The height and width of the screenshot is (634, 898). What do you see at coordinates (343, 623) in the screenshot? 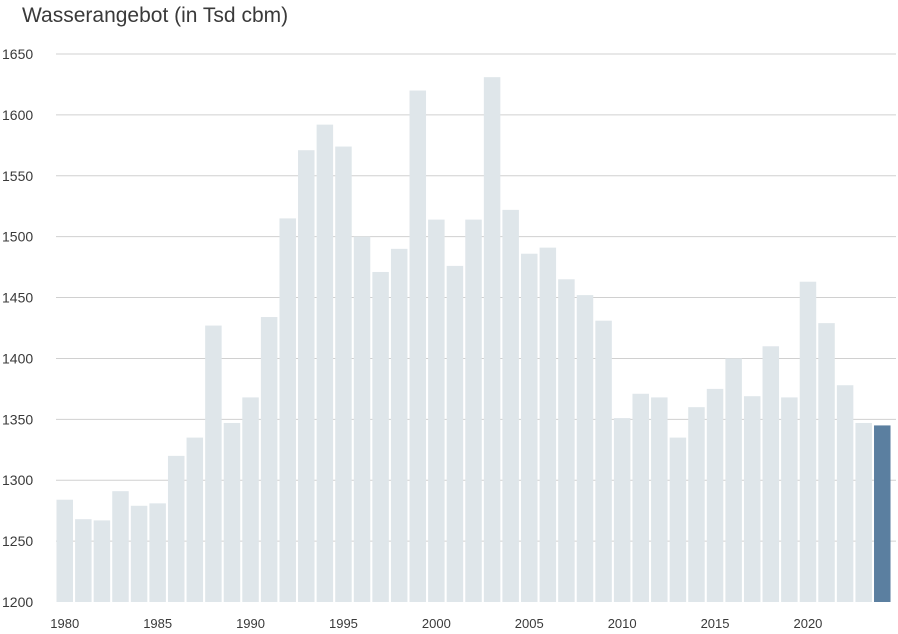
I see `x-tick-label: 1995` at bounding box center [343, 623].